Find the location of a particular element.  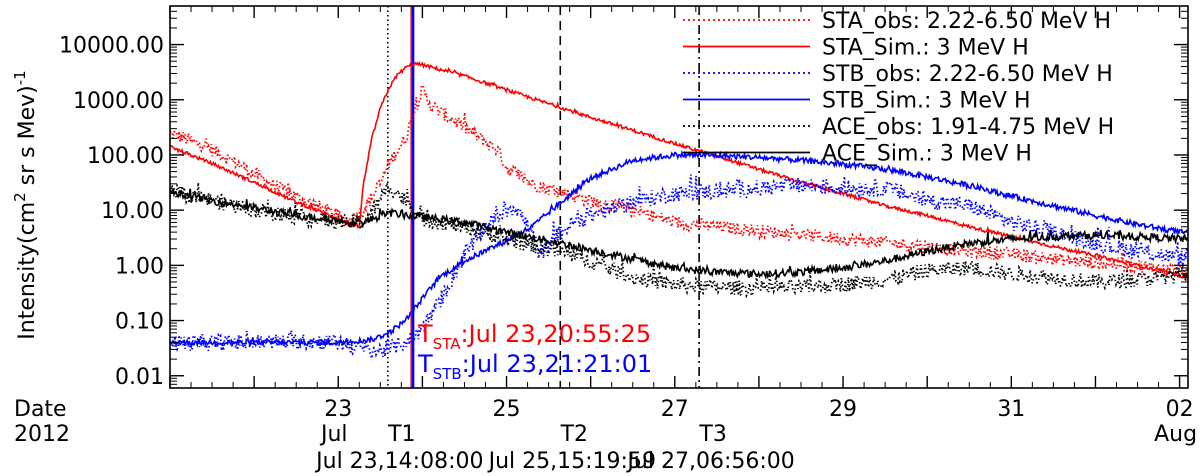

release-annotation-STA: TSTA:Jul 23,20:55:25 is located at coordinates (534, 336).